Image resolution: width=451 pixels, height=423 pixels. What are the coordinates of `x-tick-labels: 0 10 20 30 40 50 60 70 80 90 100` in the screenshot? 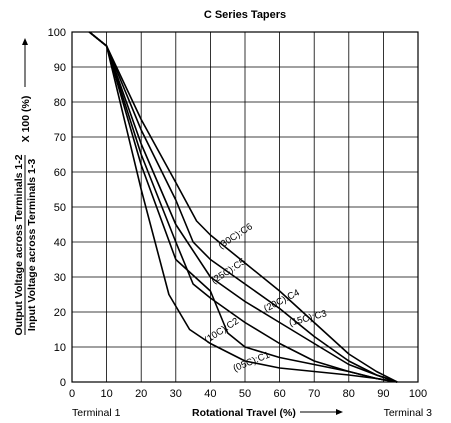 It's located at (248, 394).